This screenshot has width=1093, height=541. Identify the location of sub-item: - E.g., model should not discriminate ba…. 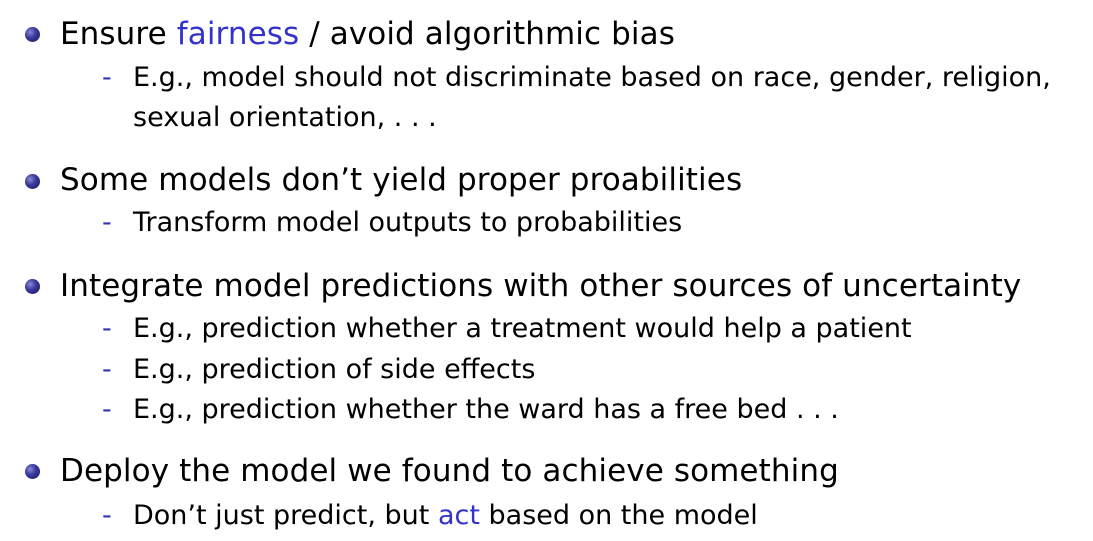
(597, 98).